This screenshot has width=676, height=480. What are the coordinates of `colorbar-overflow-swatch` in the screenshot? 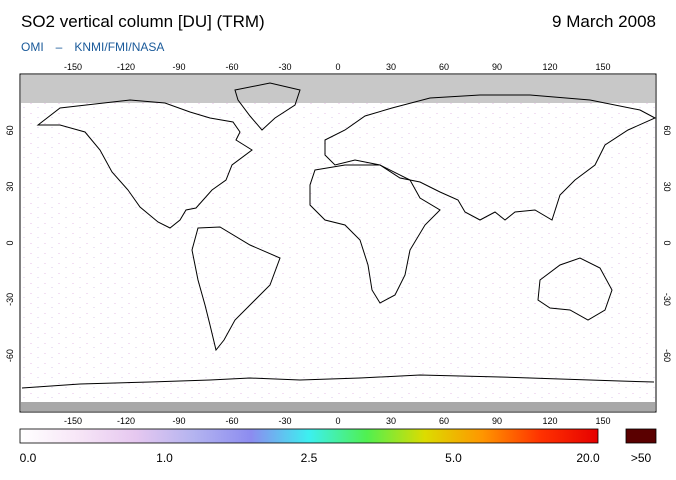 It's located at (641, 436).